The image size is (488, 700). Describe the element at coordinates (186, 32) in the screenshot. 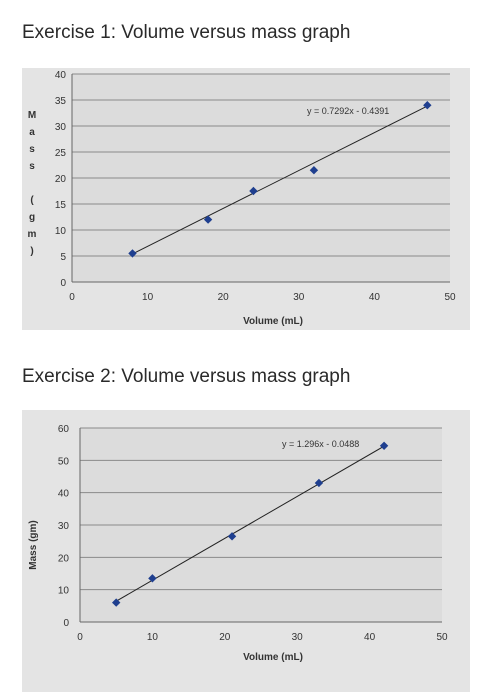

I see `exercise-1-heading: Exercise 1: Volume versus mass graph` at that location.